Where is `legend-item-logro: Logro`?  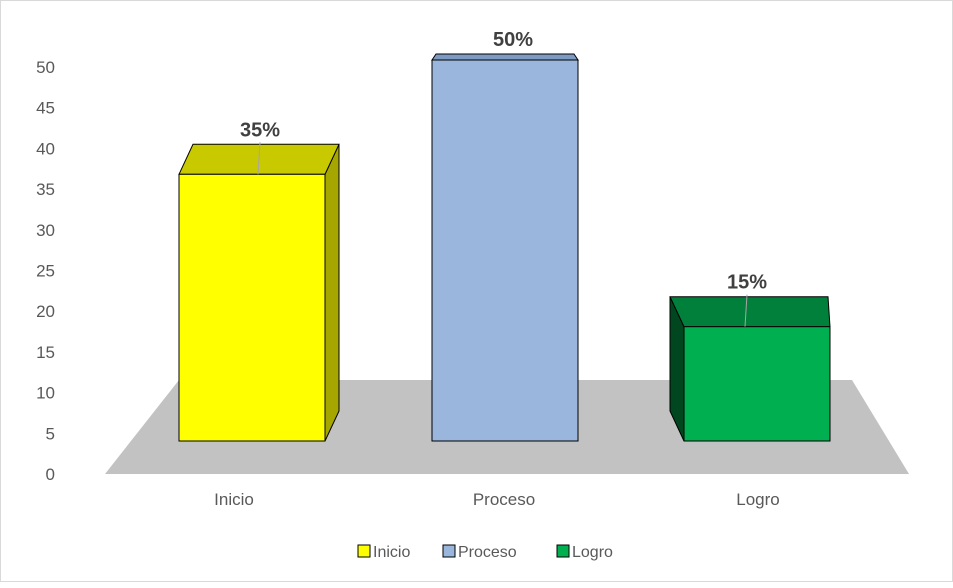 legend-item-logro: Logro is located at coordinates (584, 552).